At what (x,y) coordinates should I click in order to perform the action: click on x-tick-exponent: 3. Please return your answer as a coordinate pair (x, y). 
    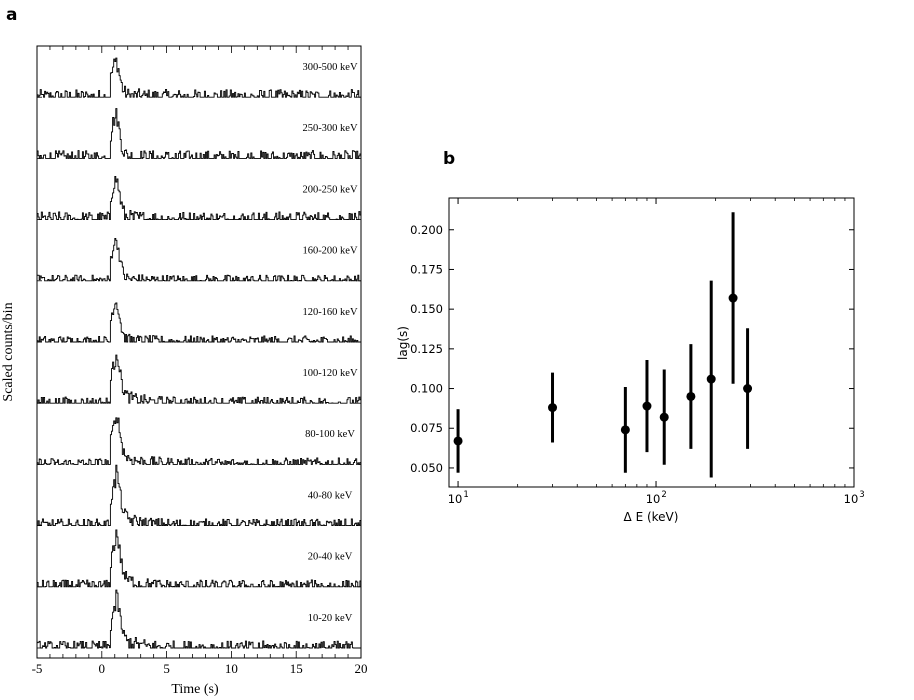
    Looking at the image, I should click on (861, 495).